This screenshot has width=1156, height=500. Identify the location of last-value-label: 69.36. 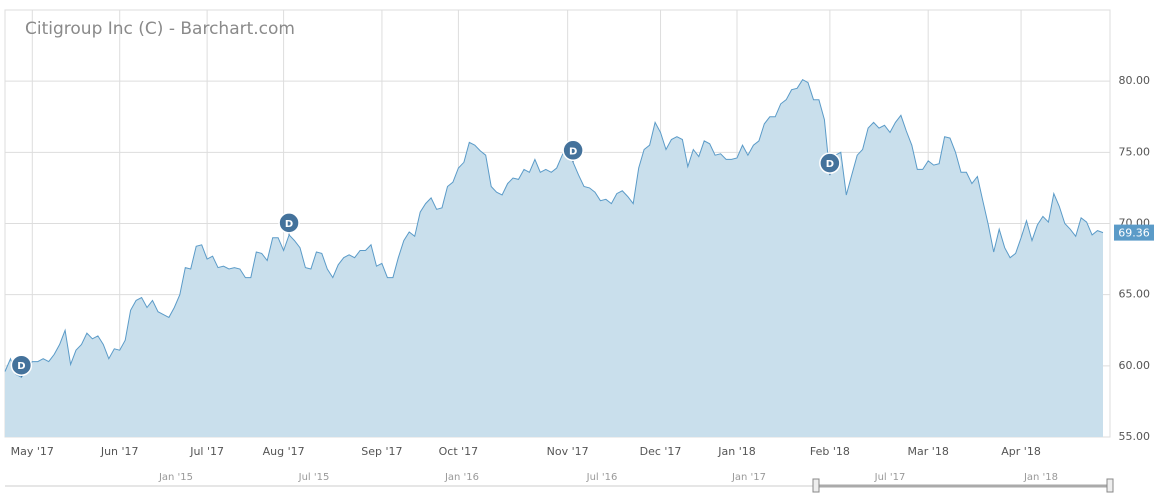
(1134, 233).